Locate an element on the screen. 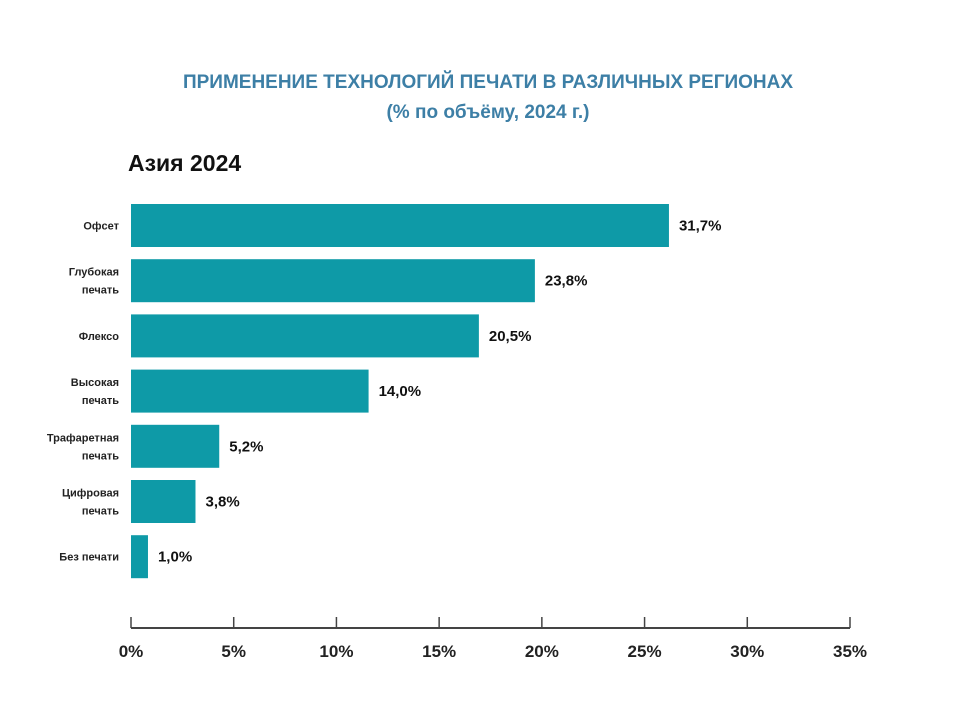  chart-subtitle: Азия 2024 is located at coordinates (185, 163).